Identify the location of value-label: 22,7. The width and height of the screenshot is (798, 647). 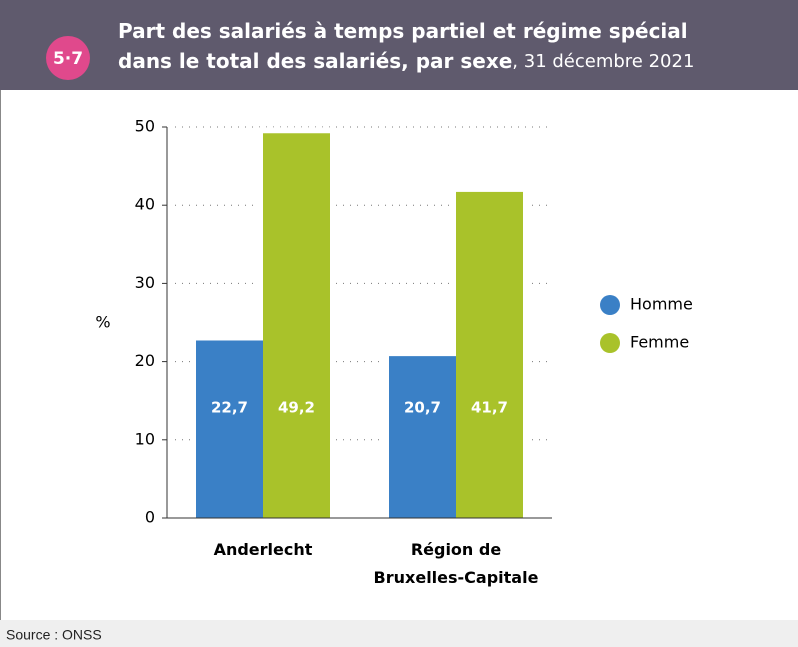
(229, 408).